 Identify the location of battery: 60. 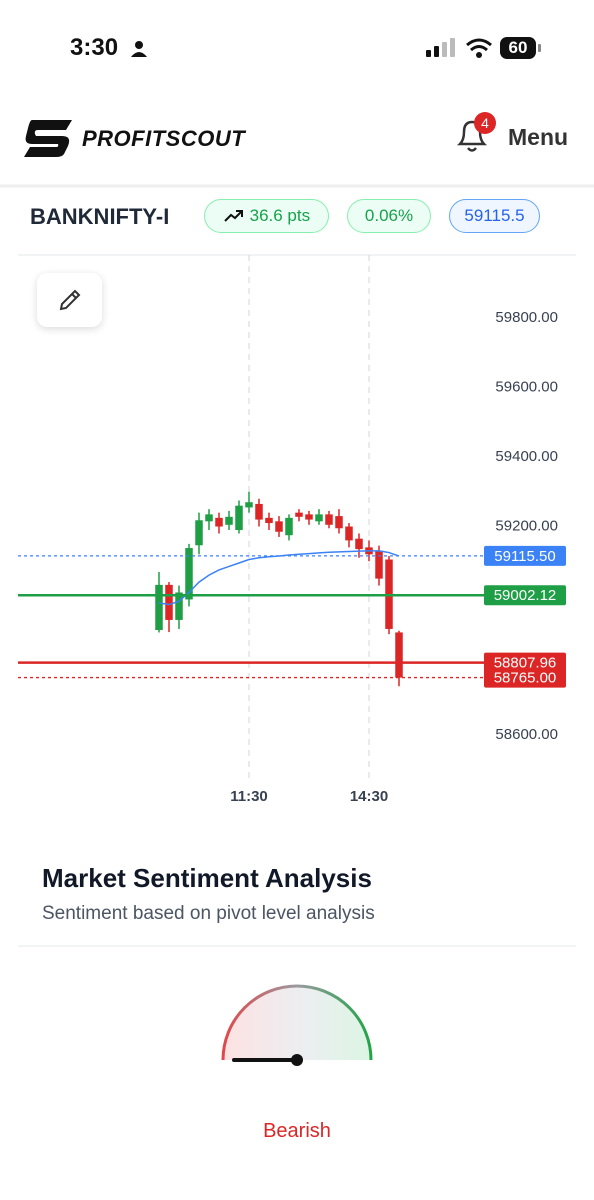
(518, 48).